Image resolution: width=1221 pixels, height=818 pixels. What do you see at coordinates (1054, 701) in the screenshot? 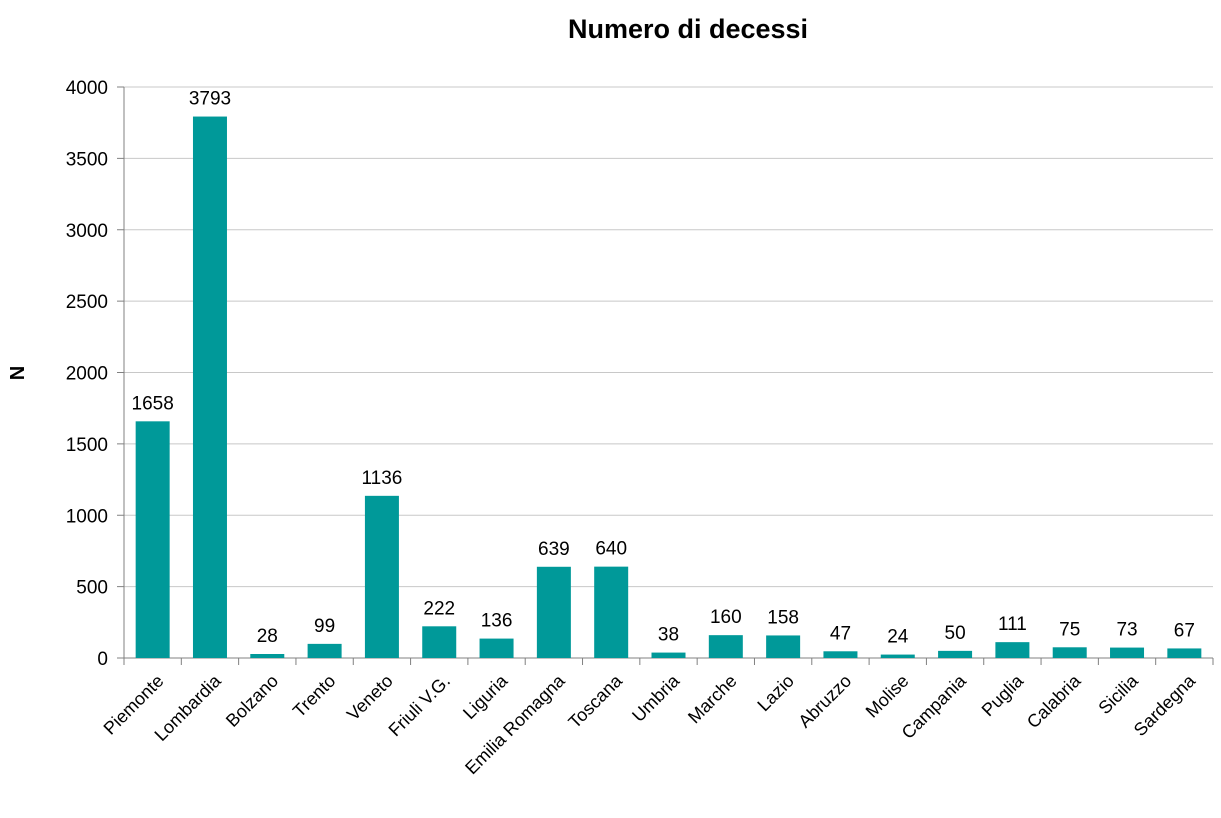
I see `category-label: Calabria` at bounding box center [1054, 701].